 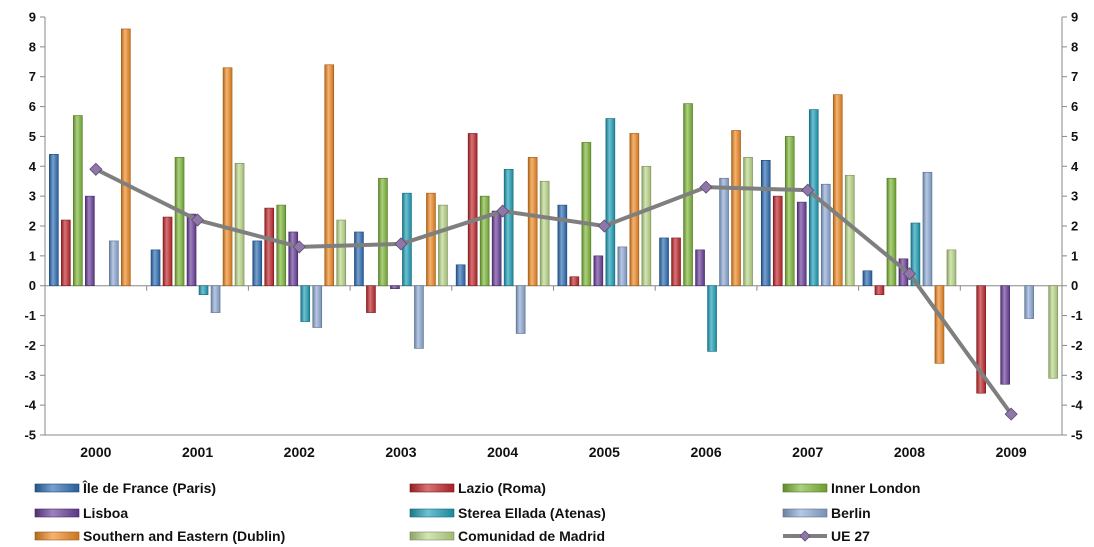 What do you see at coordinates (1053, 332) in the screenshot?
I see `bar-comunidad-de-madrid-2009` at bounding box center [1053, 332].